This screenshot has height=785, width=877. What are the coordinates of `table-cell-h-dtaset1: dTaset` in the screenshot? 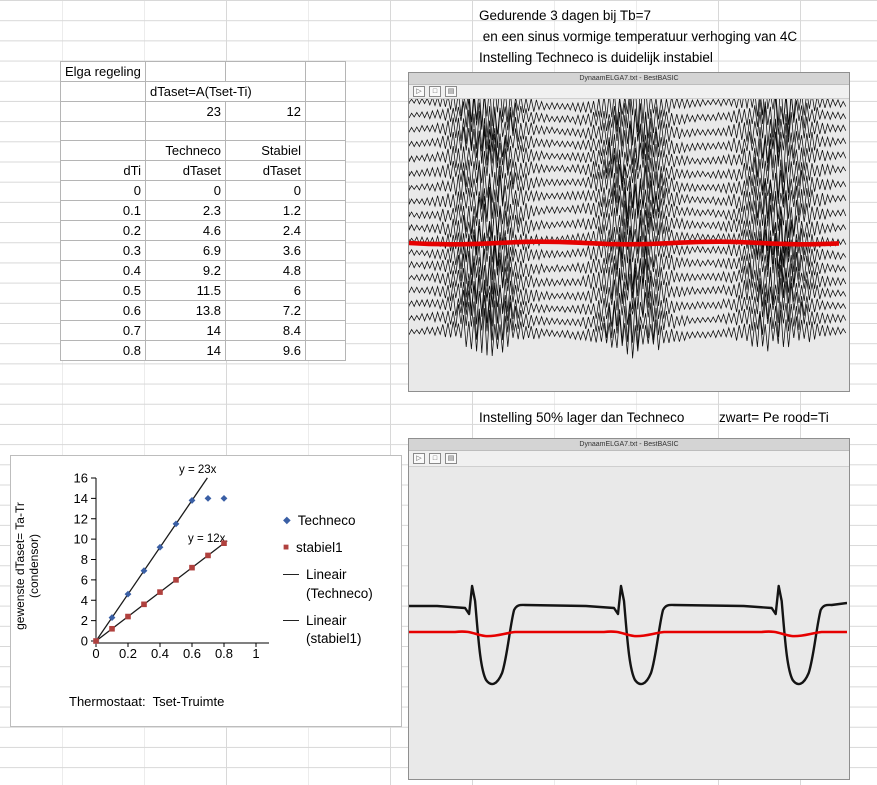 It's located at (185, 171).